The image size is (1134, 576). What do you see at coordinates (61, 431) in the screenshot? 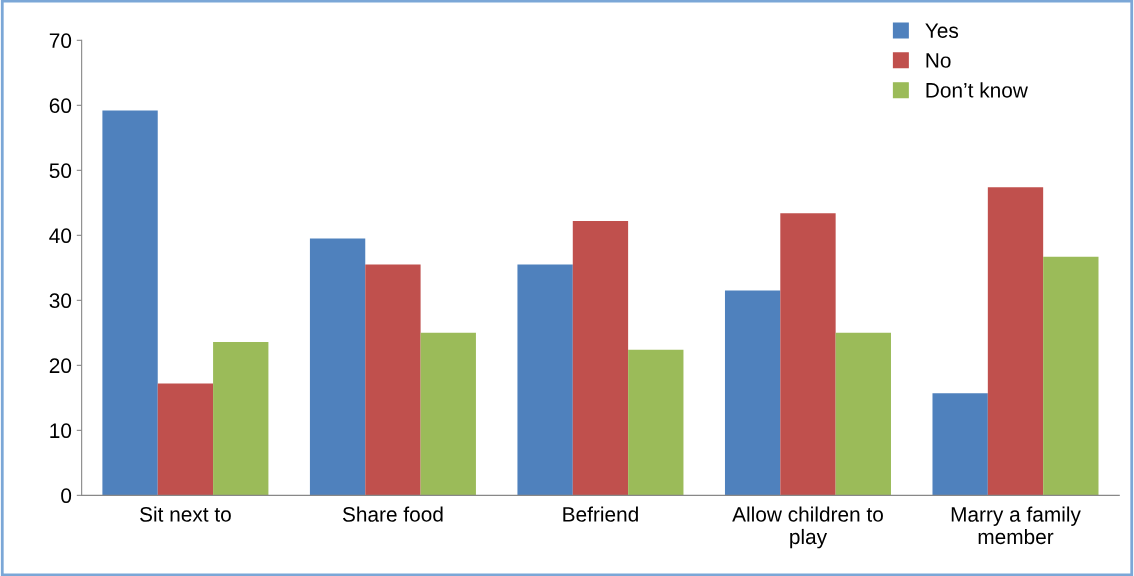
I see `y-tick-label: 10` at bounding box center [61, 431].